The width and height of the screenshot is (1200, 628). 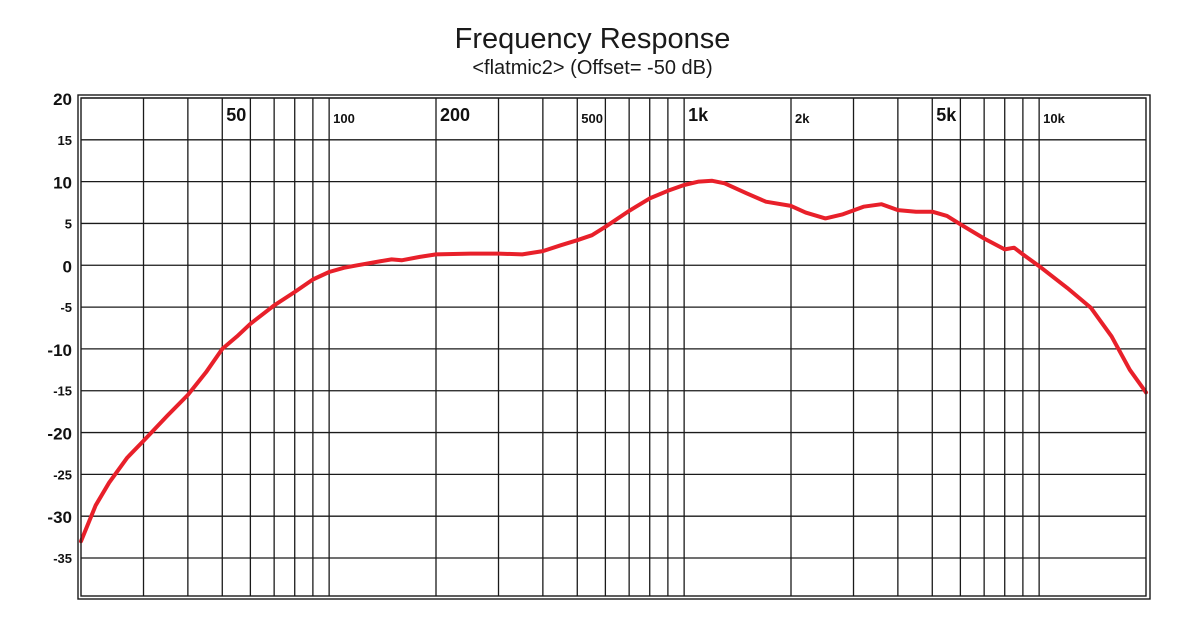 I want to click on y-tick-label: 15, so click(x=65, y=140).